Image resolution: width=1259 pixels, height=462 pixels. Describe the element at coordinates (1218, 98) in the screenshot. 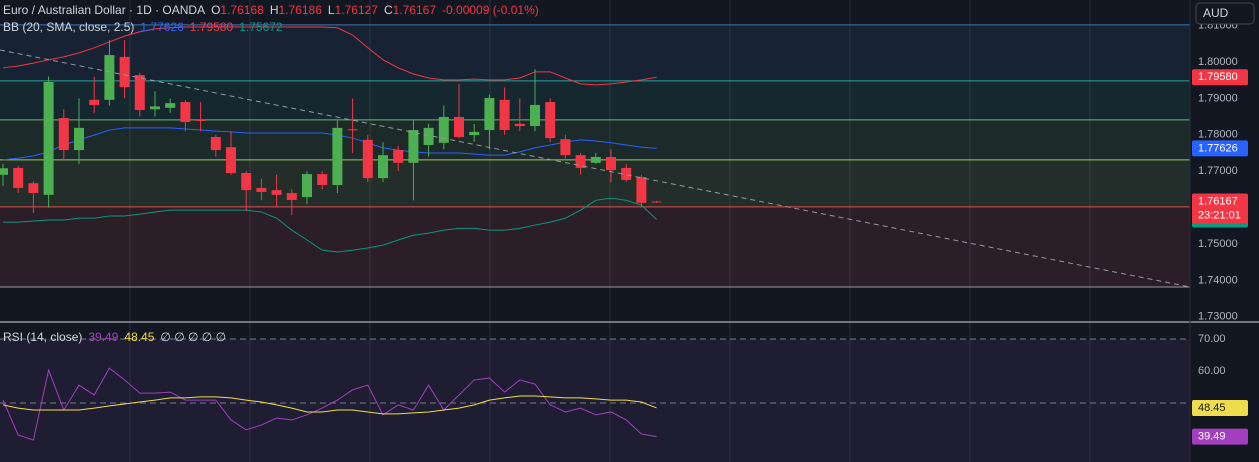

I see `y-tick-label: 1.79000` at that location.